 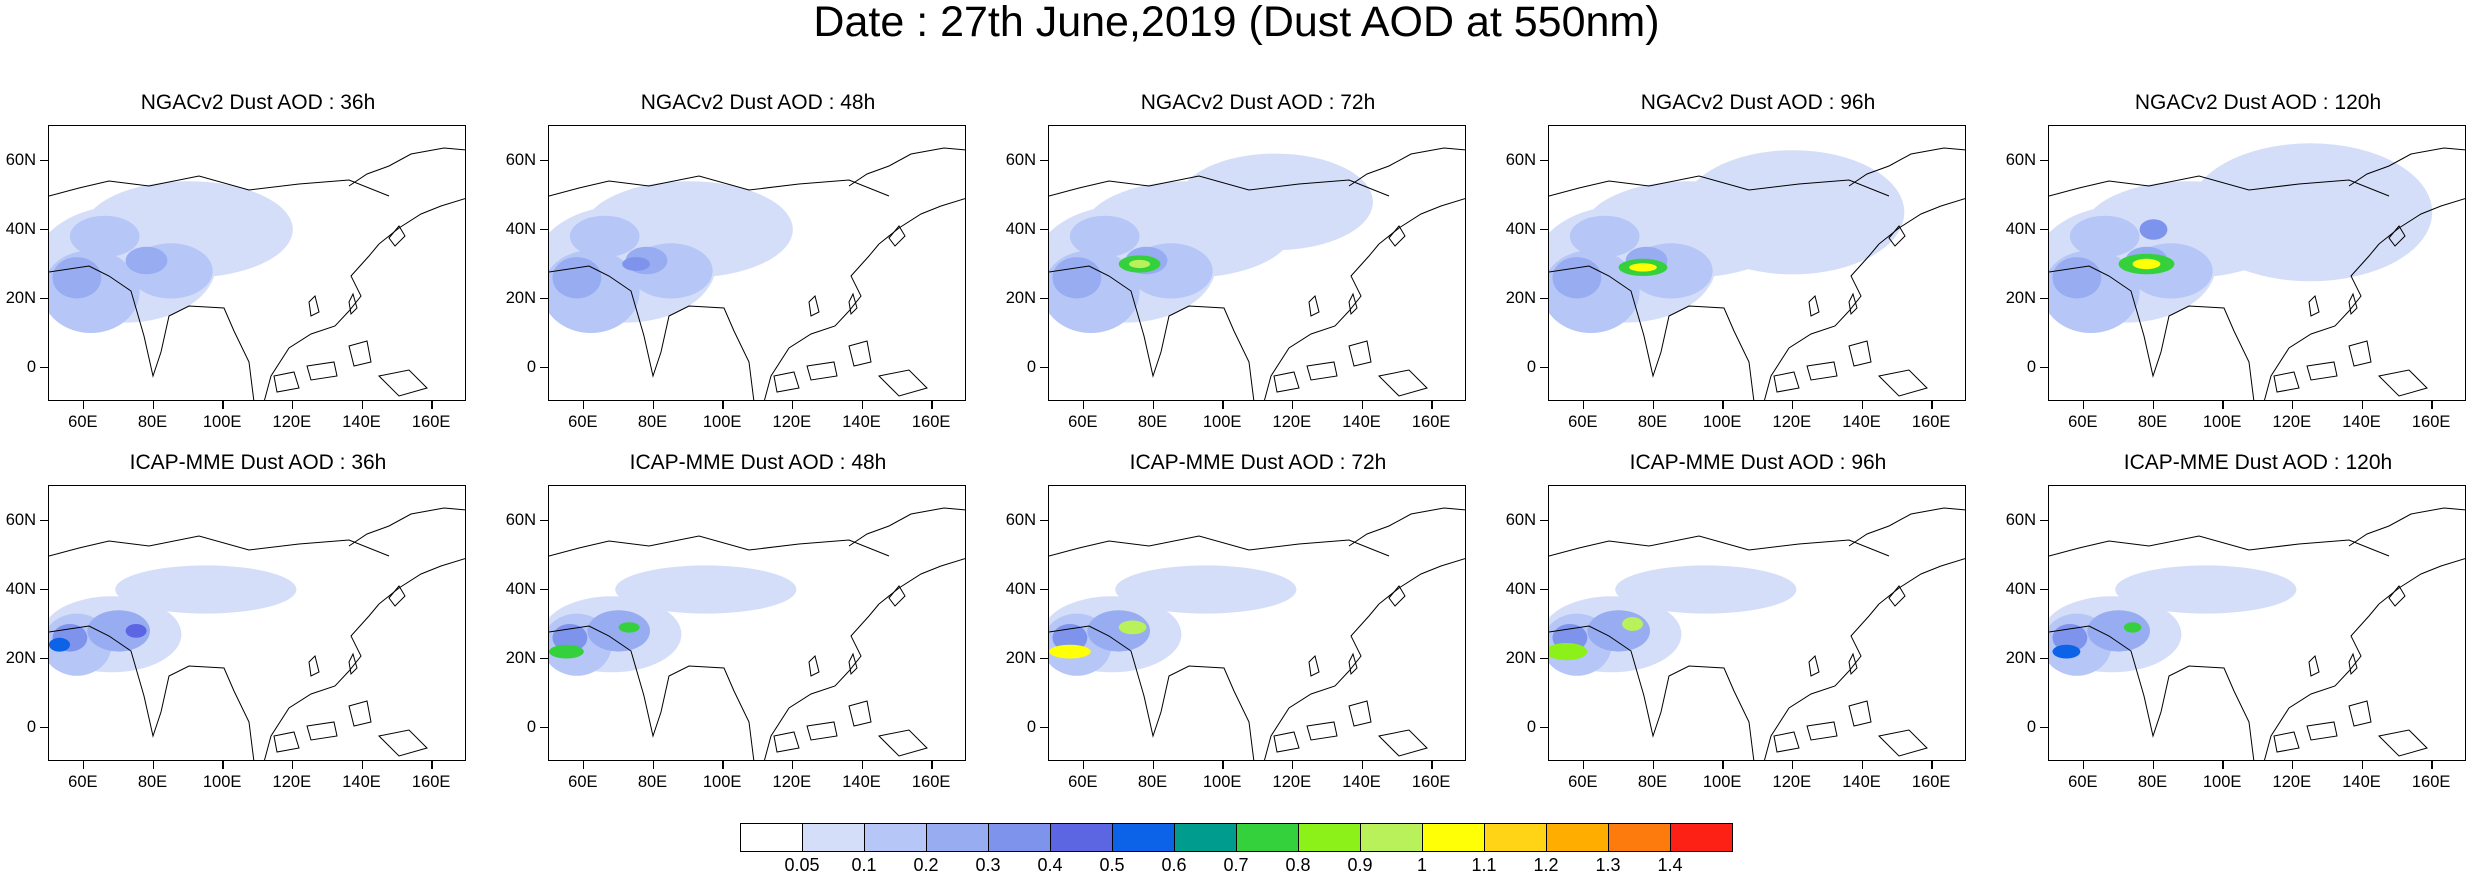 I want to click on colorbar-label: 0.5, so click(x=1112, y=865).